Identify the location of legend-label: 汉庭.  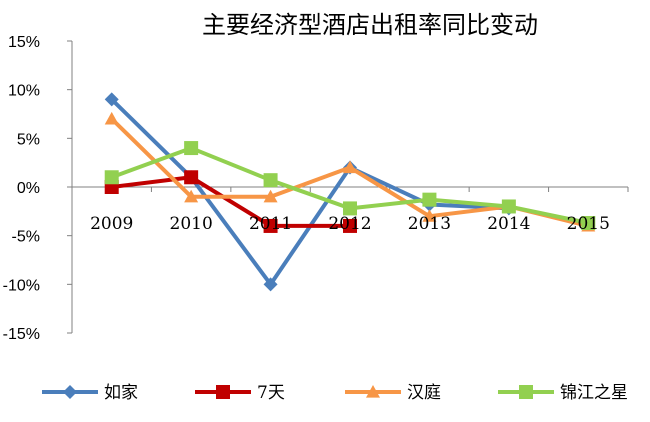
(424, 393).